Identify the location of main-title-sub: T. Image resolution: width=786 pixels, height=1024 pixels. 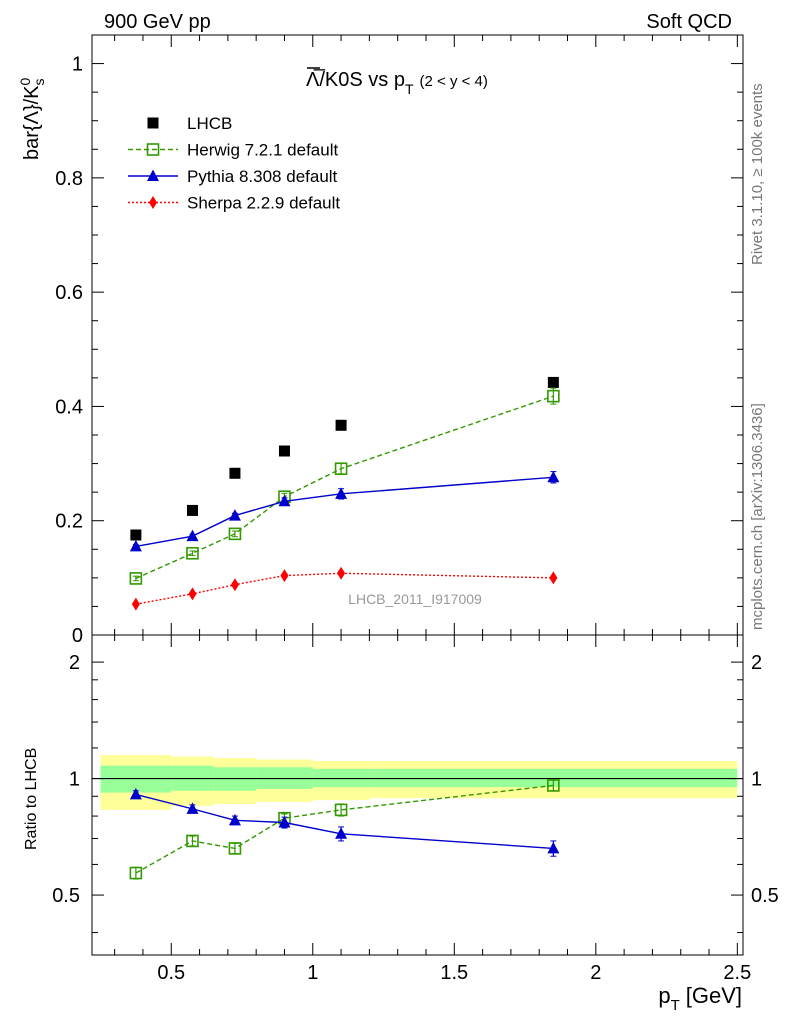
(409, 89).